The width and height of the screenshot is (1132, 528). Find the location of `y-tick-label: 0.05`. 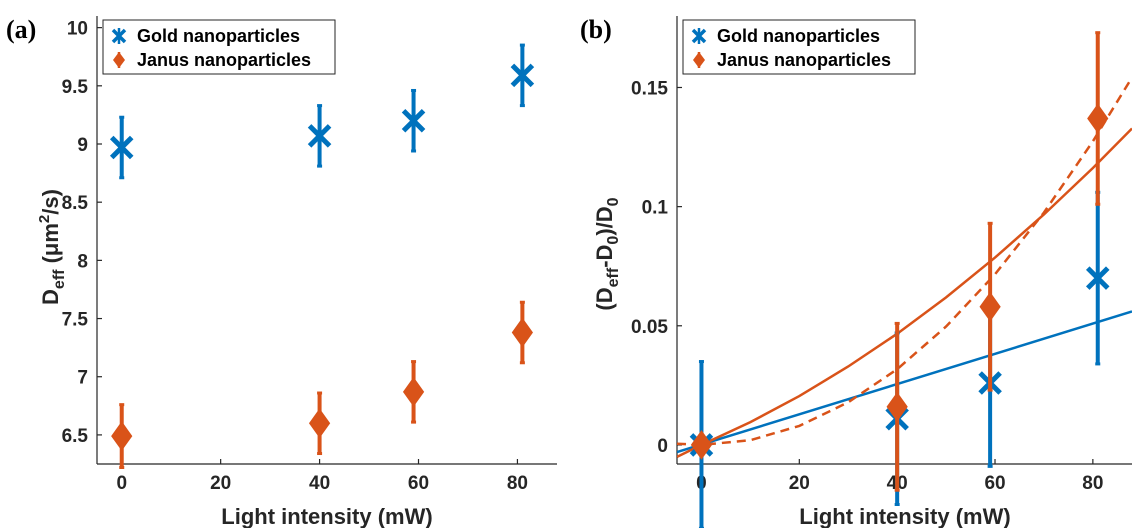

y-tick-label: 0.05 is located at coordinates (649, 327).